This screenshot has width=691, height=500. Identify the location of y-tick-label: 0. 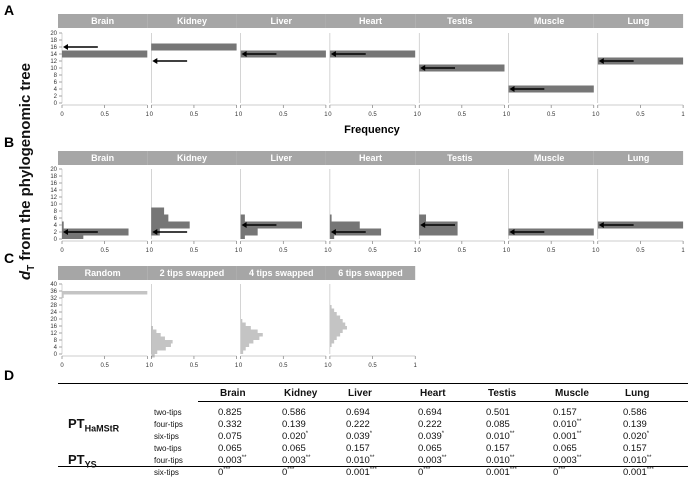
(56, 355).